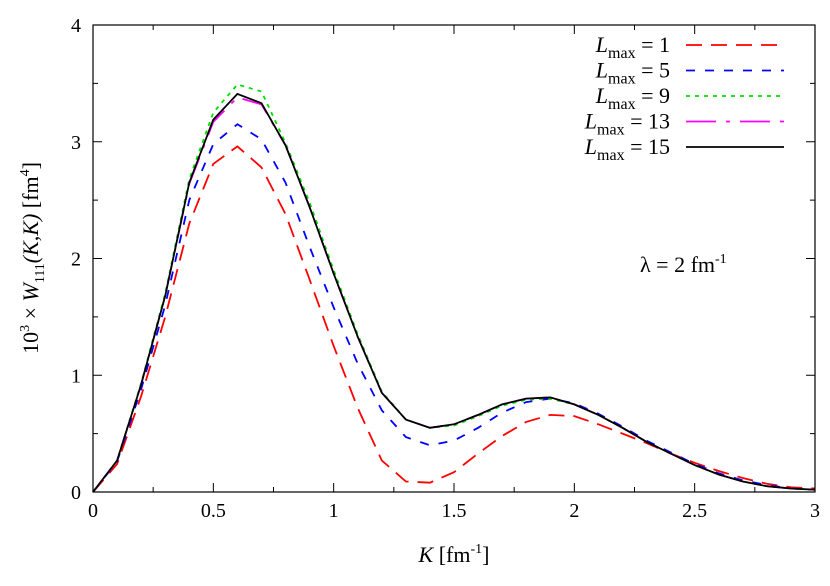  What do you see at coordinates (76, 376) in the screenshot?
I see `y-tick-label: 1` at bounding box center [76, 376].